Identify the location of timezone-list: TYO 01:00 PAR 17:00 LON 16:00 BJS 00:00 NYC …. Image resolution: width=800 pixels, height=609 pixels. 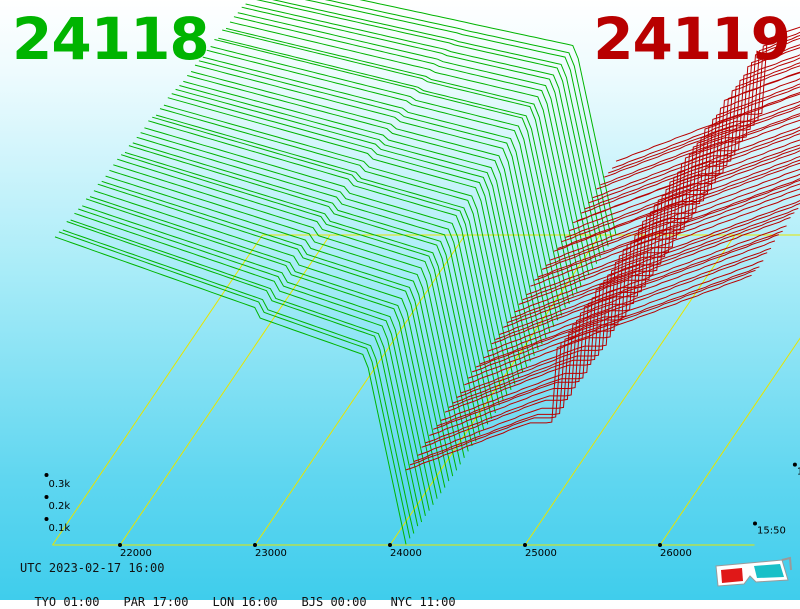
(250, 595).